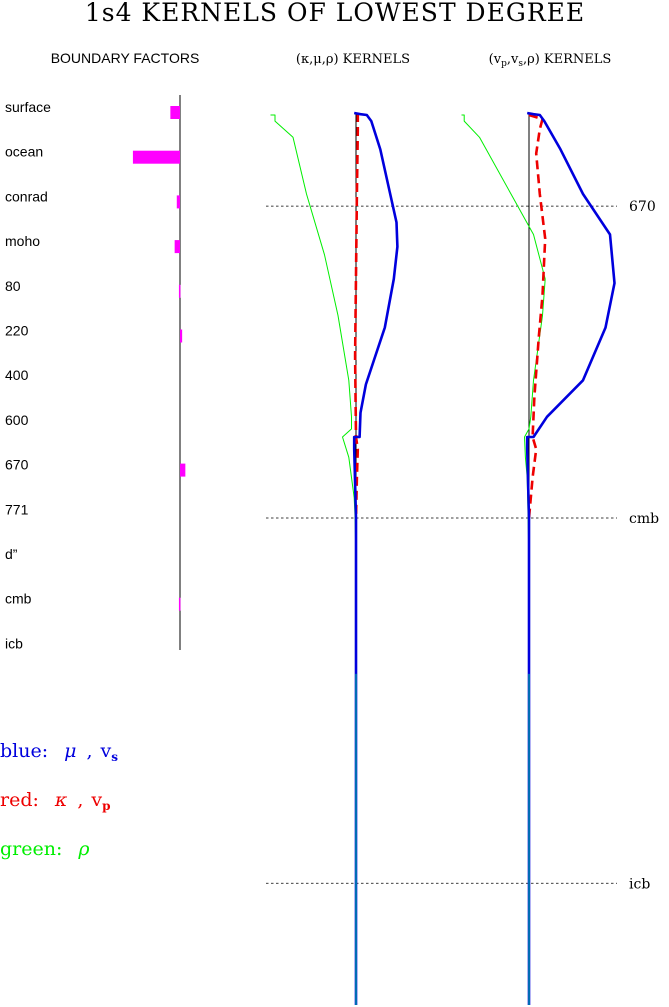 The height and width of the screenshot is (1007, 669). What do you see at coordinates (17, 331) in the screenshot?
I see `boundary-label-5: 220` at bounding box center [17, 331].